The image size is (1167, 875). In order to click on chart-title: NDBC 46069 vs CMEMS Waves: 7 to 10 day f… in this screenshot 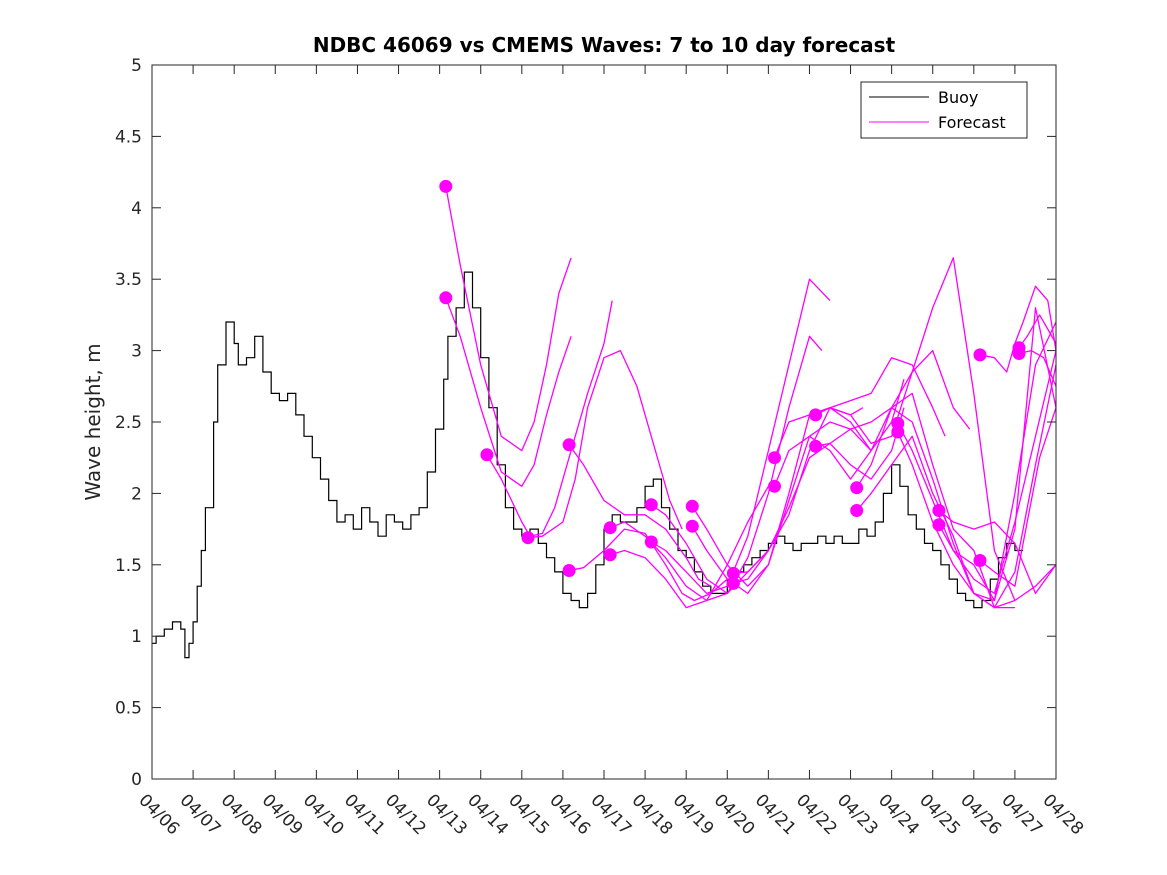, I will do `click(604, 45)`.